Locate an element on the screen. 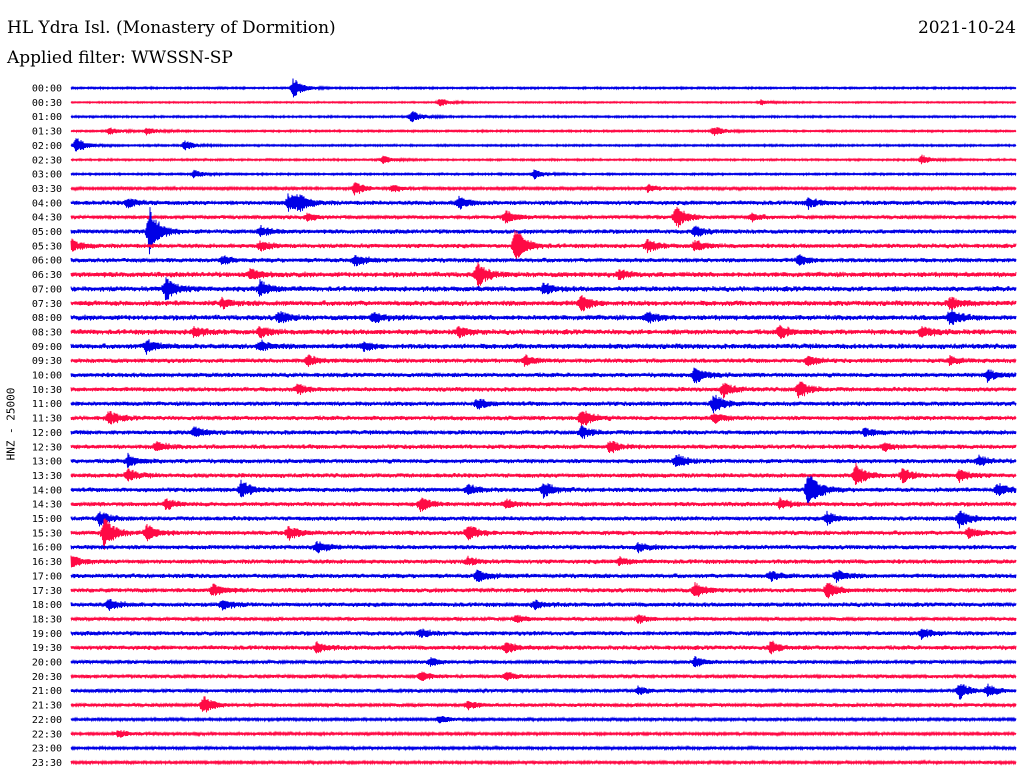 This screenshot has height=780, width=1024. trace-time-label: 12:00 is located at coordinates (47, 433).